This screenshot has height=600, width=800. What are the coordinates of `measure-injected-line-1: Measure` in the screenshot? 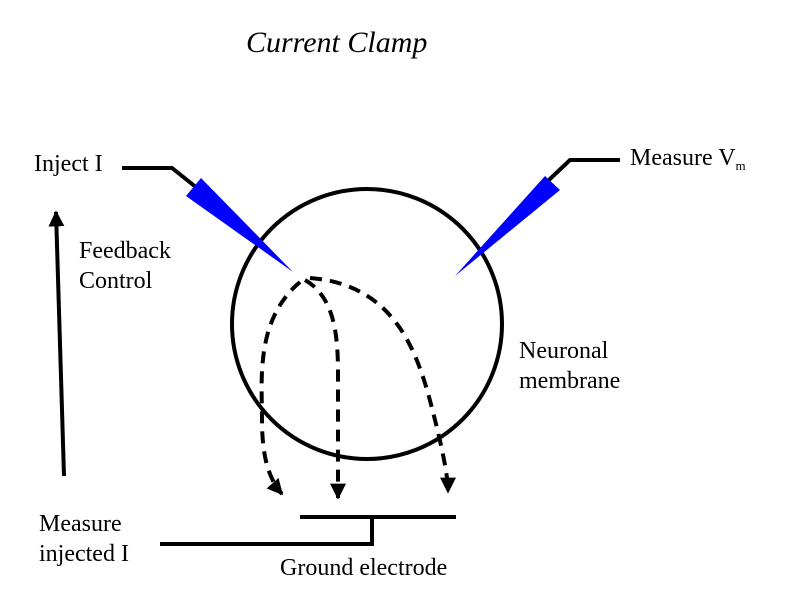 It's located at (80, 524).